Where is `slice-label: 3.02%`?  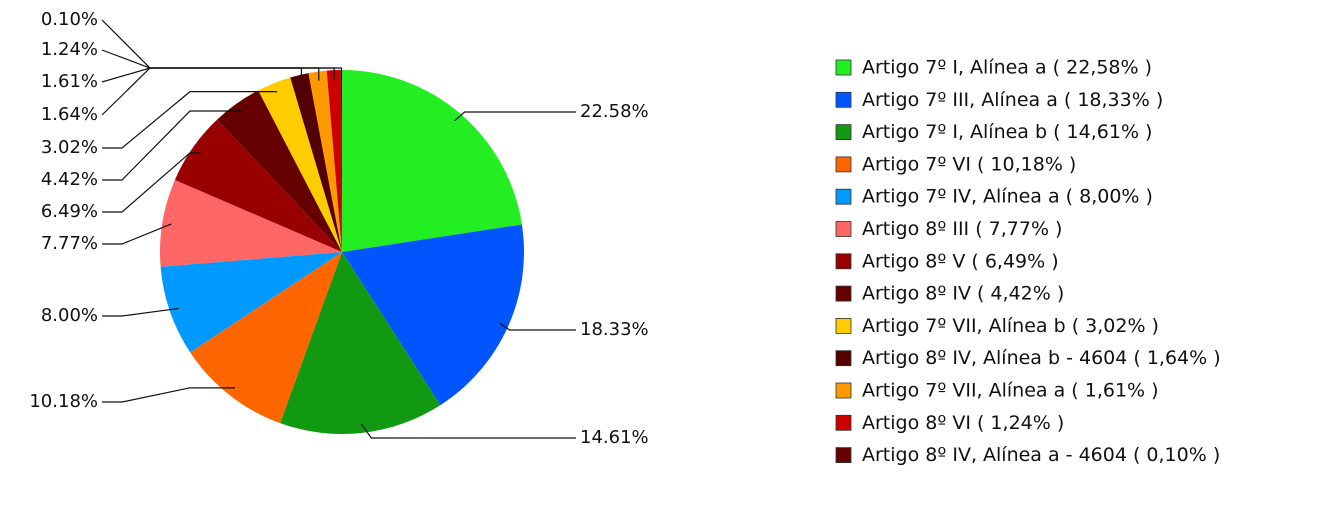
slice-label: 3.02% is located at coordinates (69, 147).